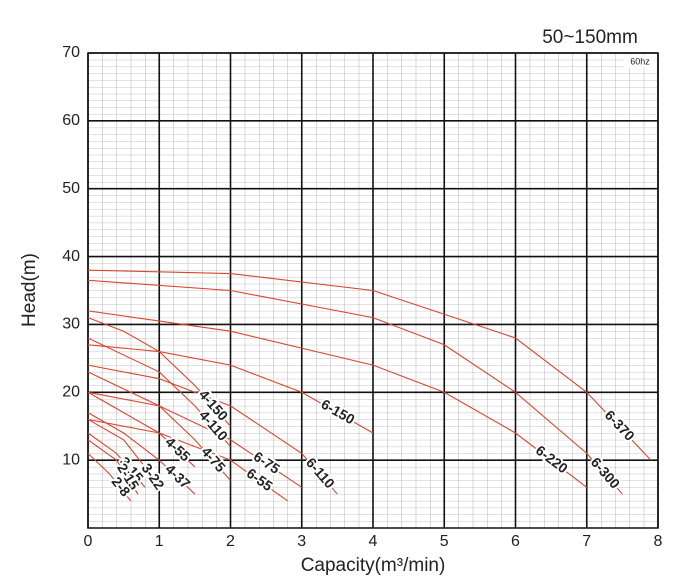 The height and width of the screenshot is (585, 694). I want to click on note: 60hz, so click(640, 61).